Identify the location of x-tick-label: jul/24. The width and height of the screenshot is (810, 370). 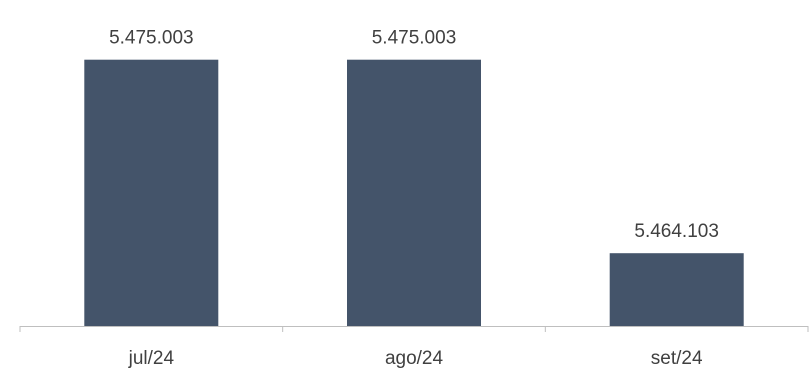
(151, 358).